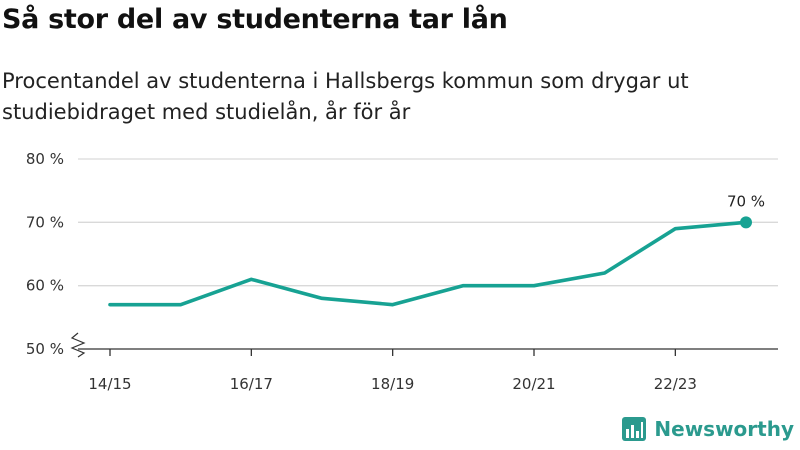 The width and height of the screenshot is (800, 450). Describe the element at coordinates (724, 429) in the screenshot. I see `brand-name: Newsworthy` at that location.